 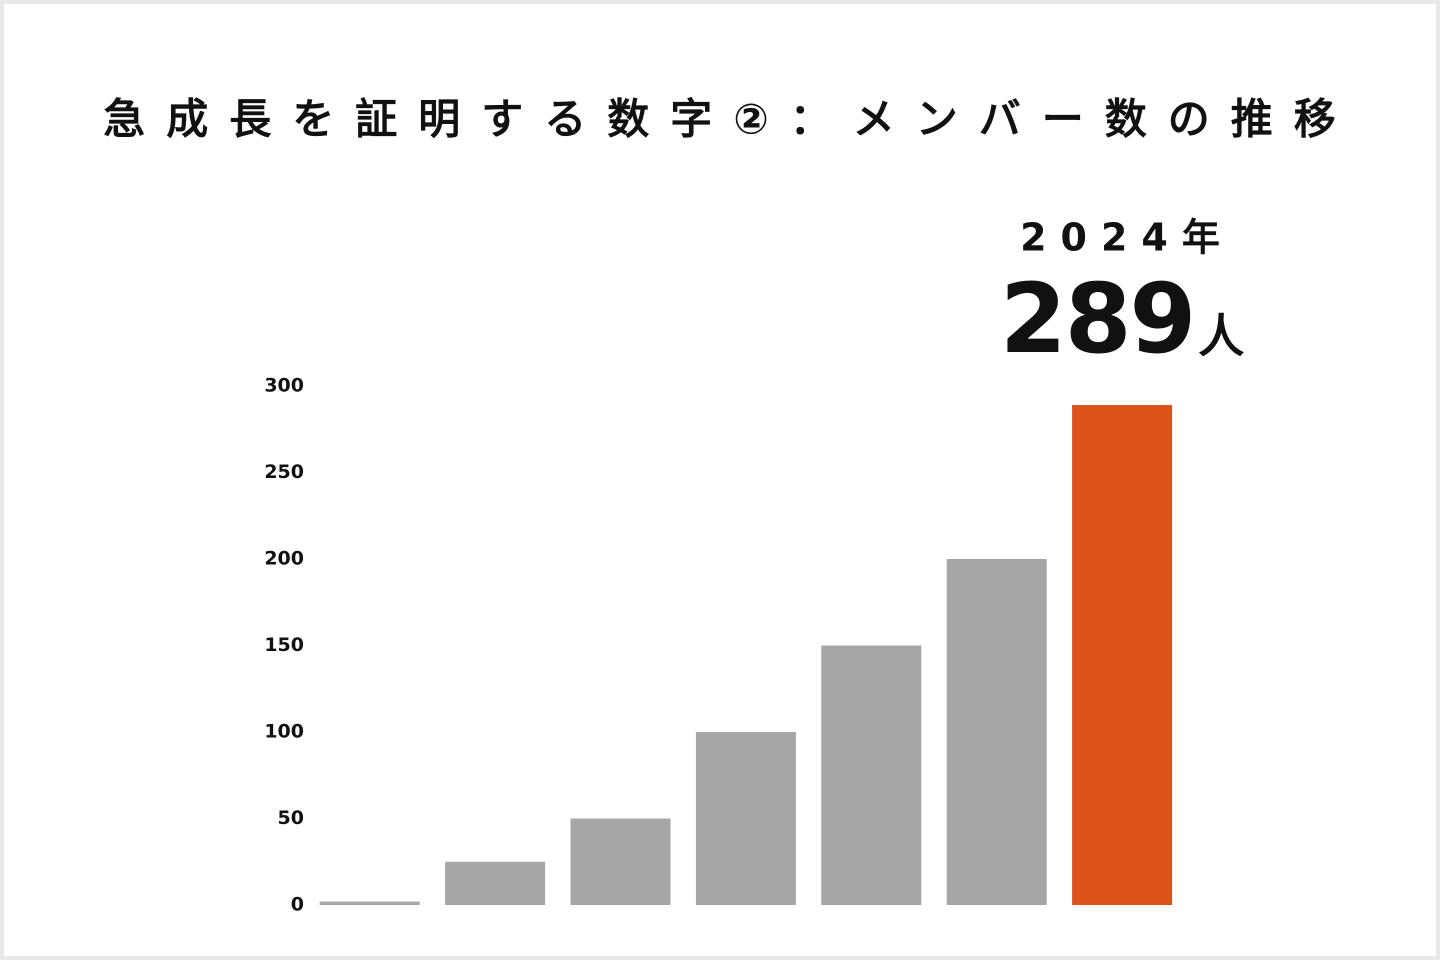 What do you see at coordinates (284, 732) in the screenshot?
I see `y-tick-label: 100` at bounding box center [284, 732].